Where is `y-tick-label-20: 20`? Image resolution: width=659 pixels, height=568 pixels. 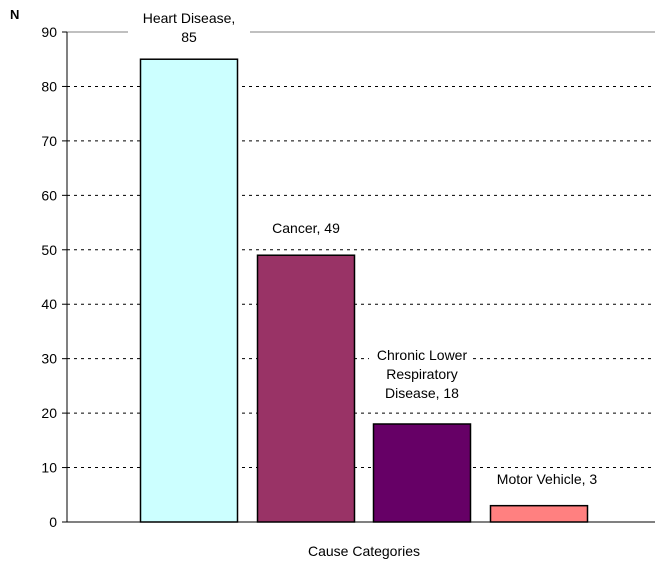 y-tick-label-20: 20 is located at coordinates (49, 413).